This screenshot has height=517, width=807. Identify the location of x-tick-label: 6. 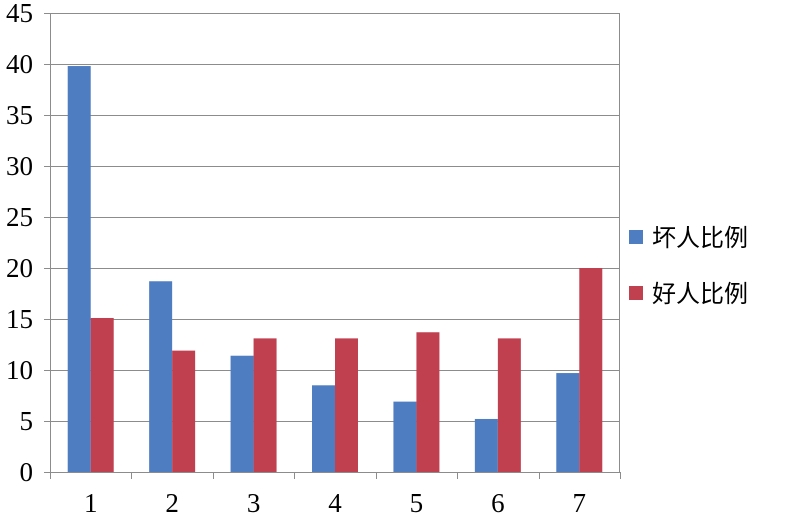
(498, 502).